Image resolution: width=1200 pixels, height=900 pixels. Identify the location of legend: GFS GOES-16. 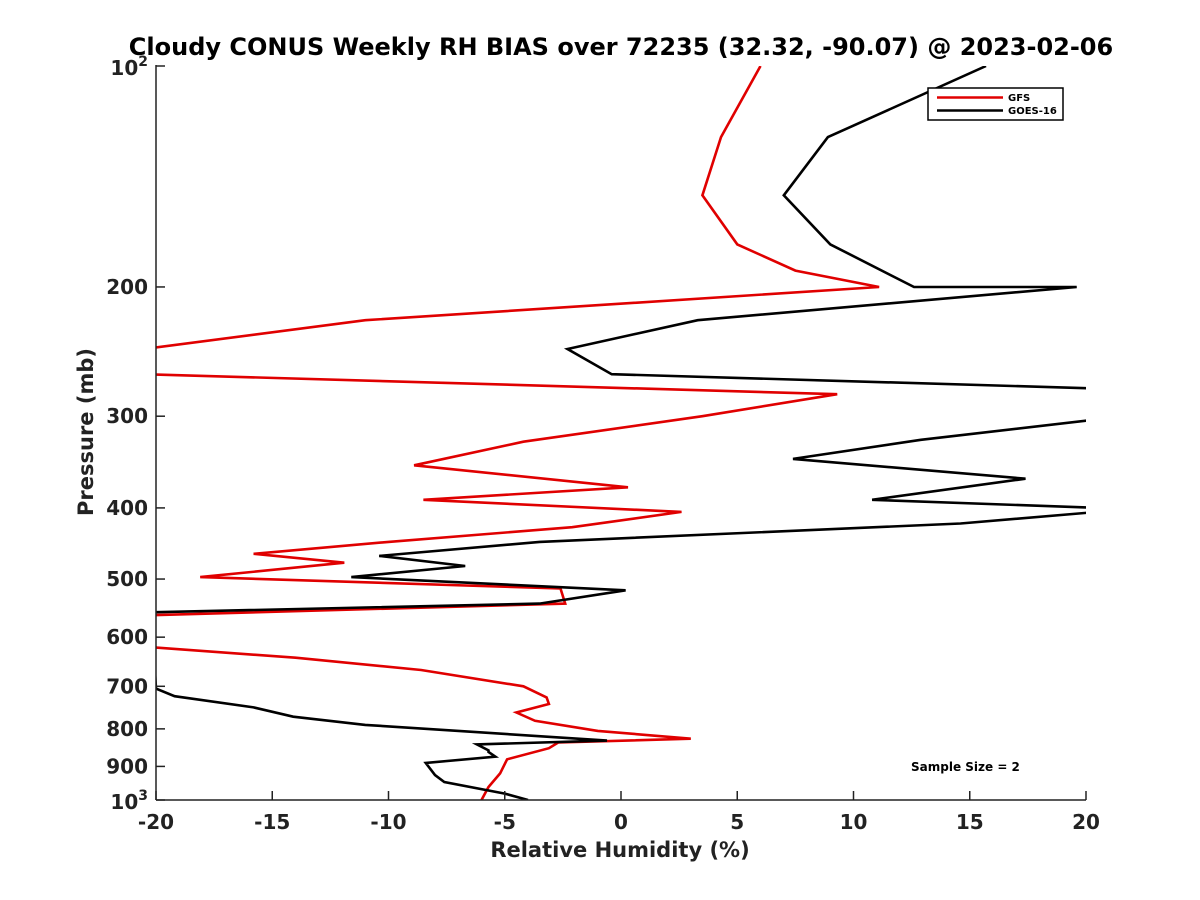
(995, 104).